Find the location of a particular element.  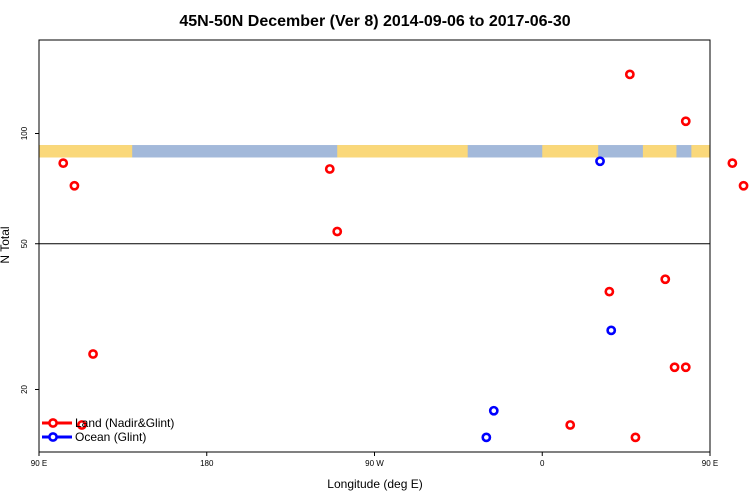

y-tick-label: 20 is located at coordinates (24, 388).